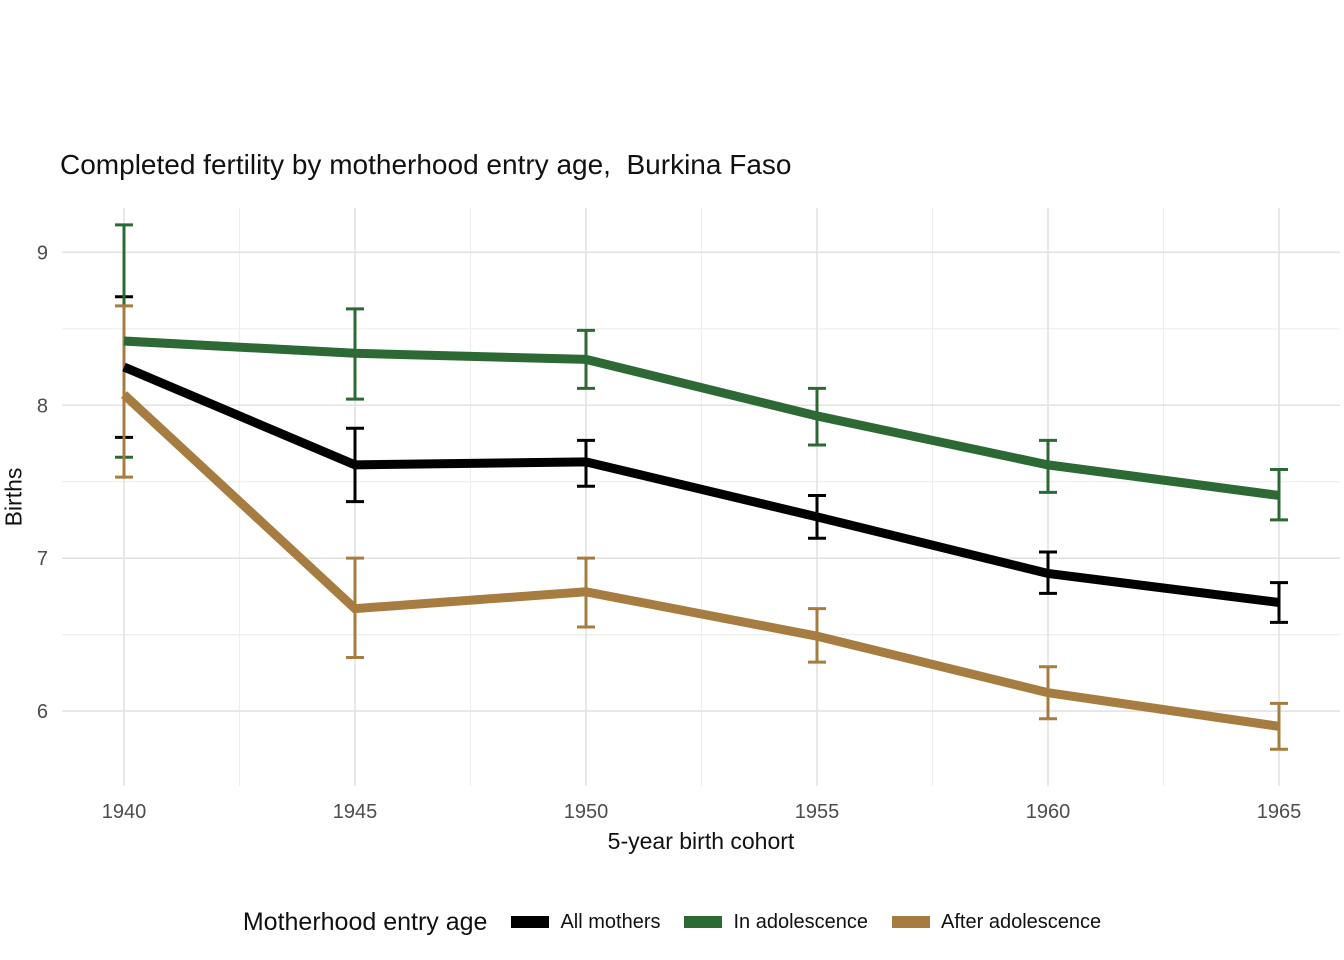 This screenshot has width=1344, height=960. What do you see at coordinates (13, 497) in the screenshot?
I see `y-axis-title: Births` at bounding box center [13, 497].